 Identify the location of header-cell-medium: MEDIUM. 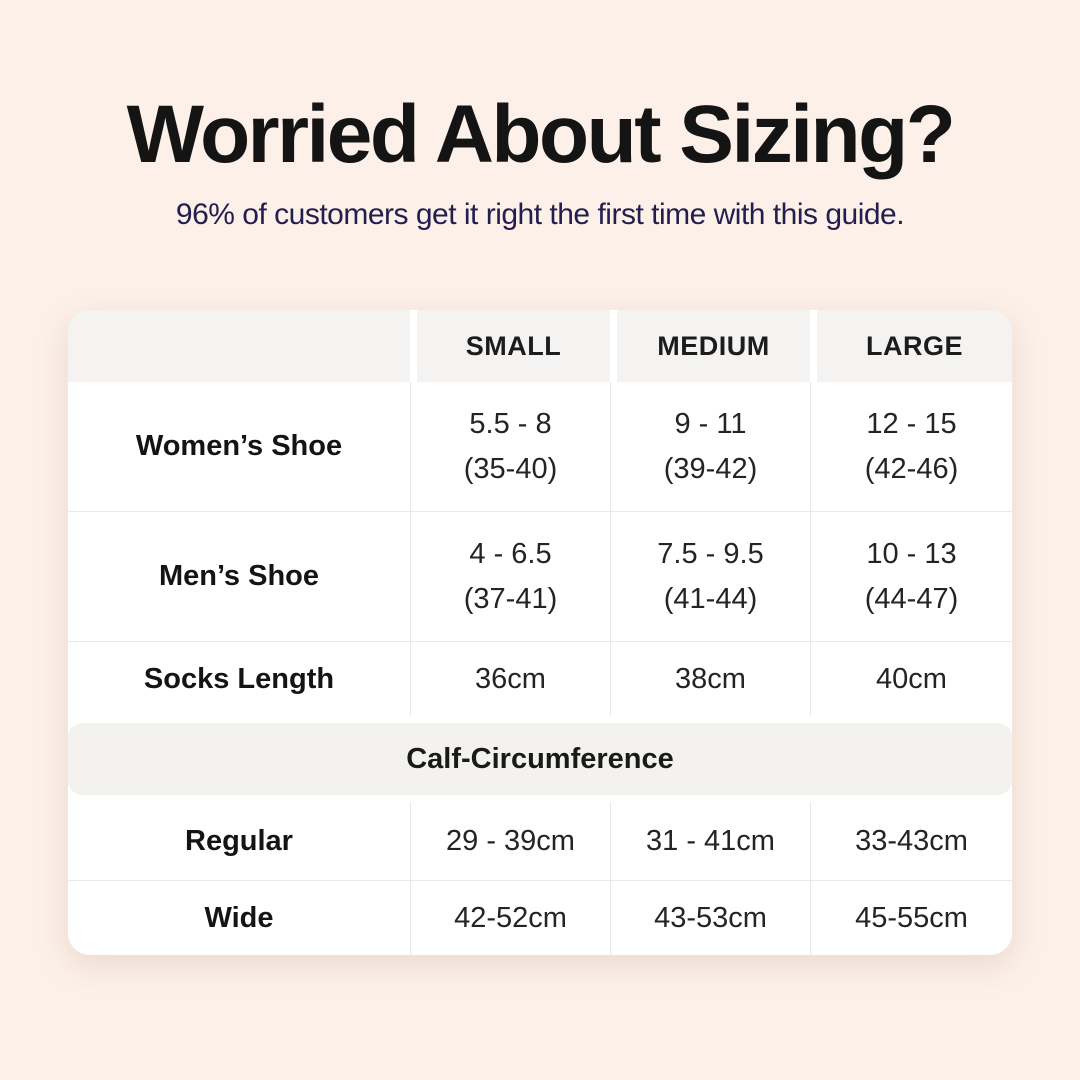
(710, 346).